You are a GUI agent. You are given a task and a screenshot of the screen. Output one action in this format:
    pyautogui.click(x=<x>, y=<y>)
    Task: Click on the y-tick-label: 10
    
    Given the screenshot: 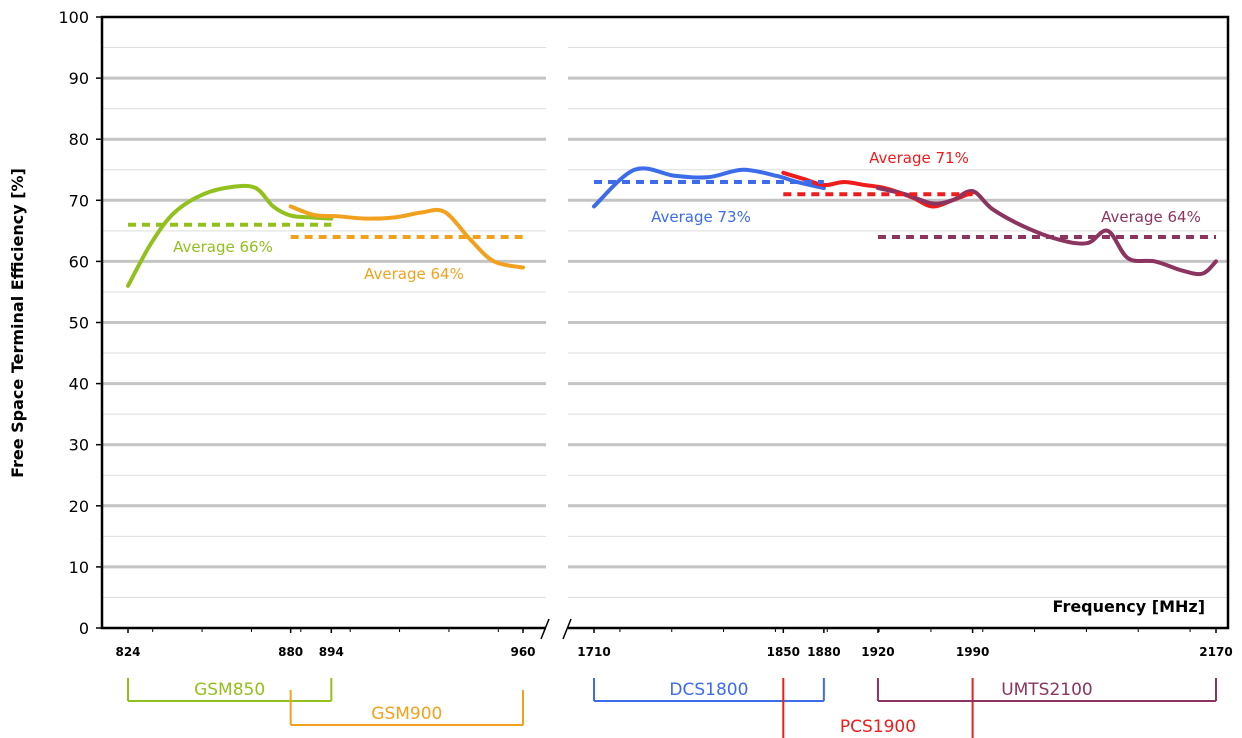 What is the action you would take?
    pyautogui.click(x=79, y=567)
    